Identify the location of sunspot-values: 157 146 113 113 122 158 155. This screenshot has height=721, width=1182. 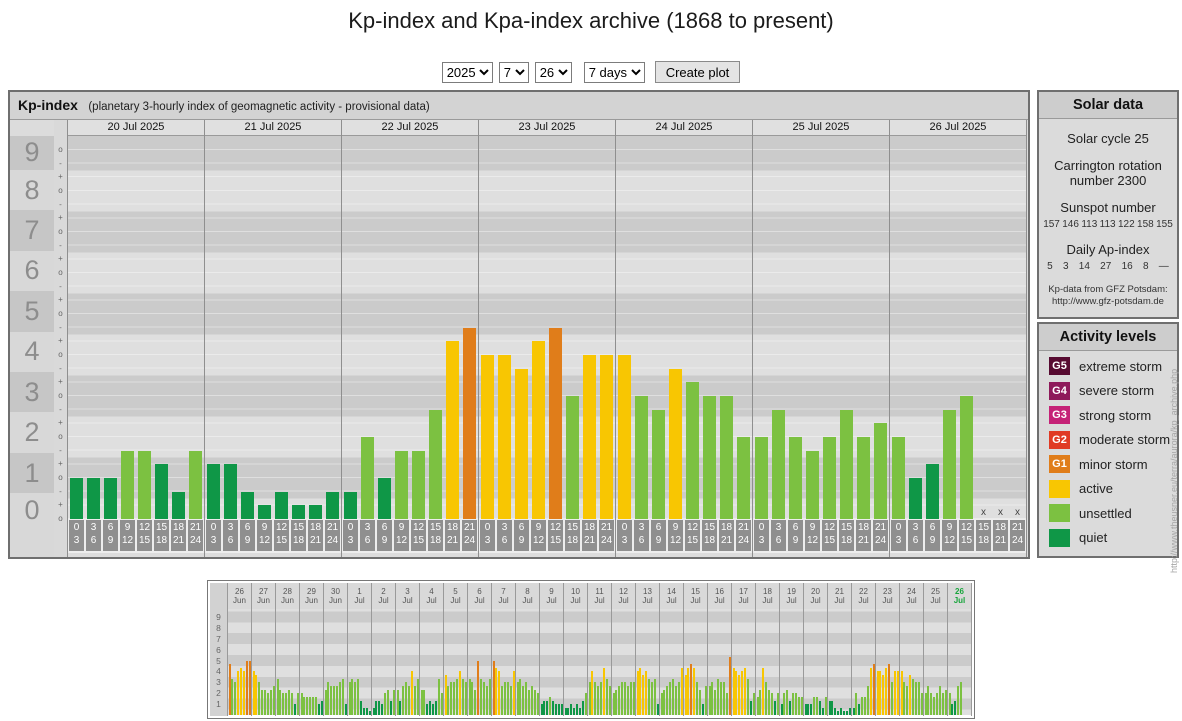
(1108, 224).